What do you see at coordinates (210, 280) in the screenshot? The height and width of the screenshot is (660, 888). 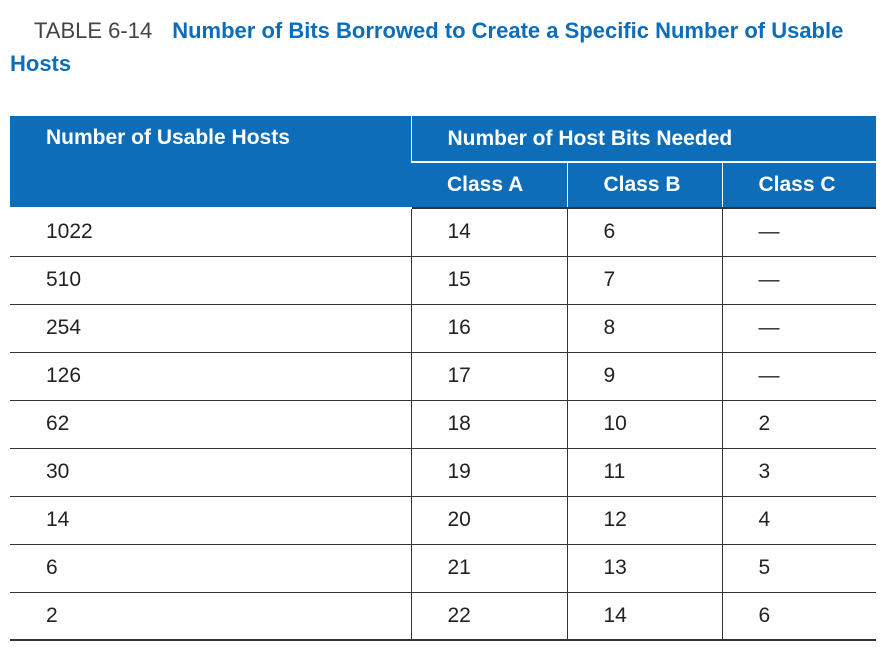 I see `cell-usable-hosts: 510` at bounding box center [210, 280].